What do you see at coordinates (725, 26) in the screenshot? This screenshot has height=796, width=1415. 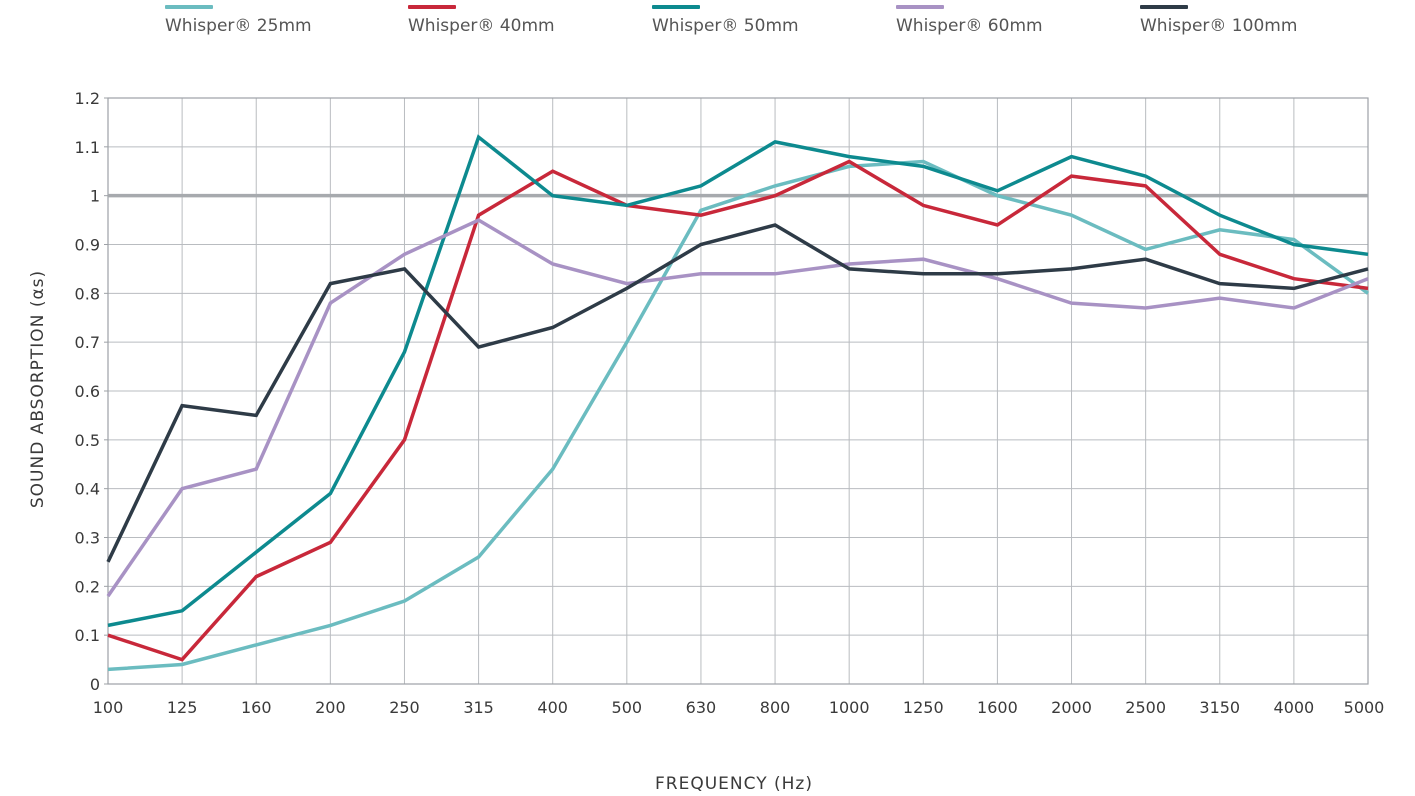 I see `legend-label: Whisper® 50mm` at bounding box center [725, 26].